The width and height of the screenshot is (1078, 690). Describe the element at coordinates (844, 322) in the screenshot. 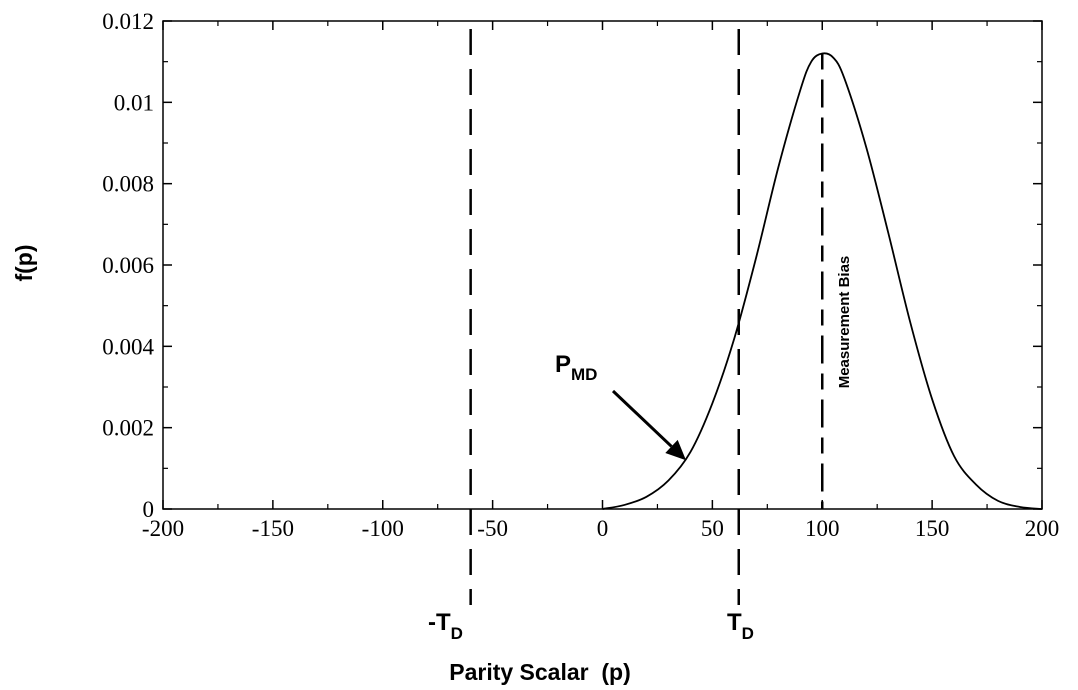

I see `measurement-bias-label: Measurement Bias` at that location.